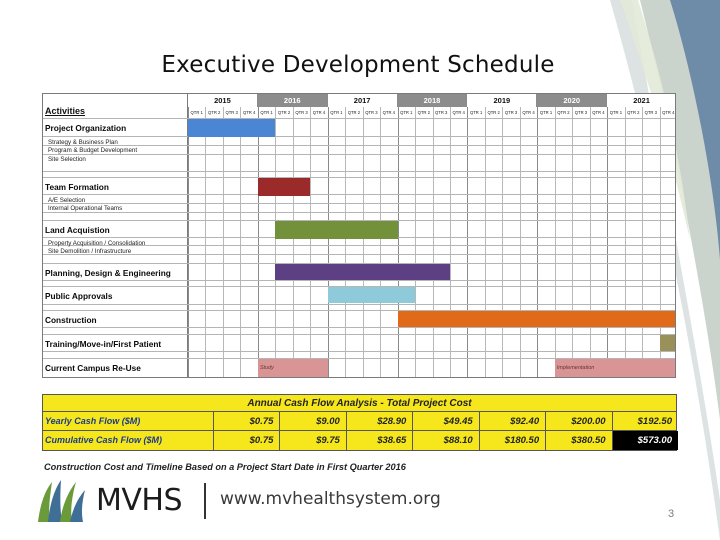 Image resolution: width=720 pixels, height=540 pixels. What do you see at coordinates (502, 100) in the screenshot?
I see `year-header: 2019` at bounding box center [502, 100].